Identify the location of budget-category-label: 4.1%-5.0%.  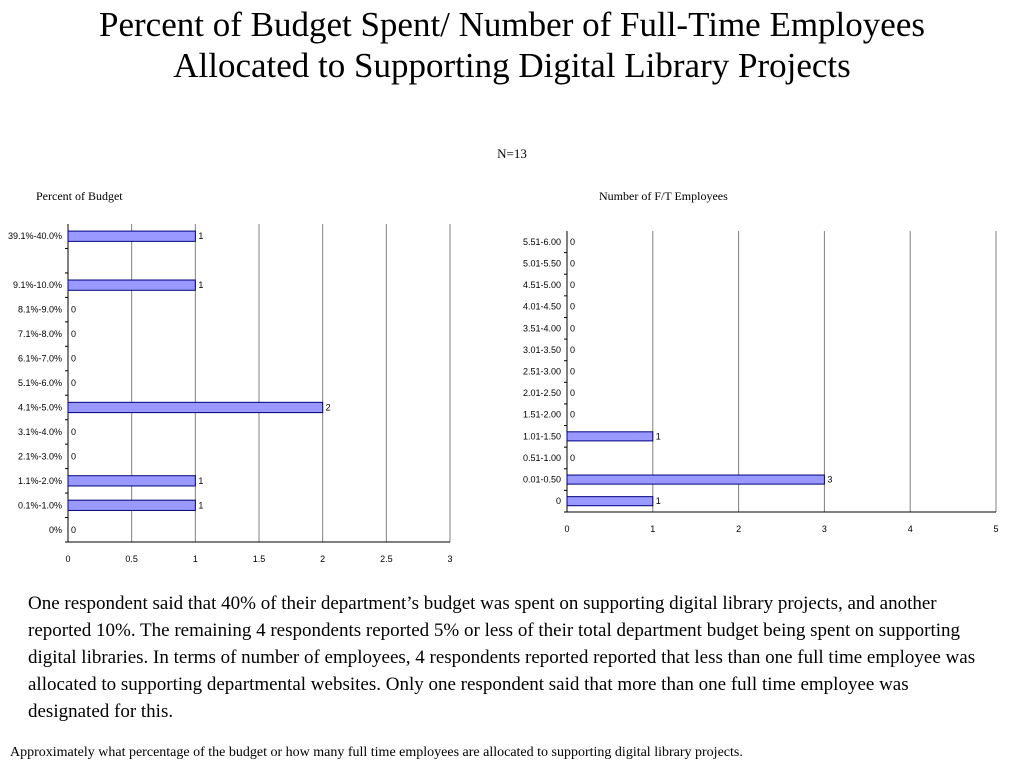
(40, 407).